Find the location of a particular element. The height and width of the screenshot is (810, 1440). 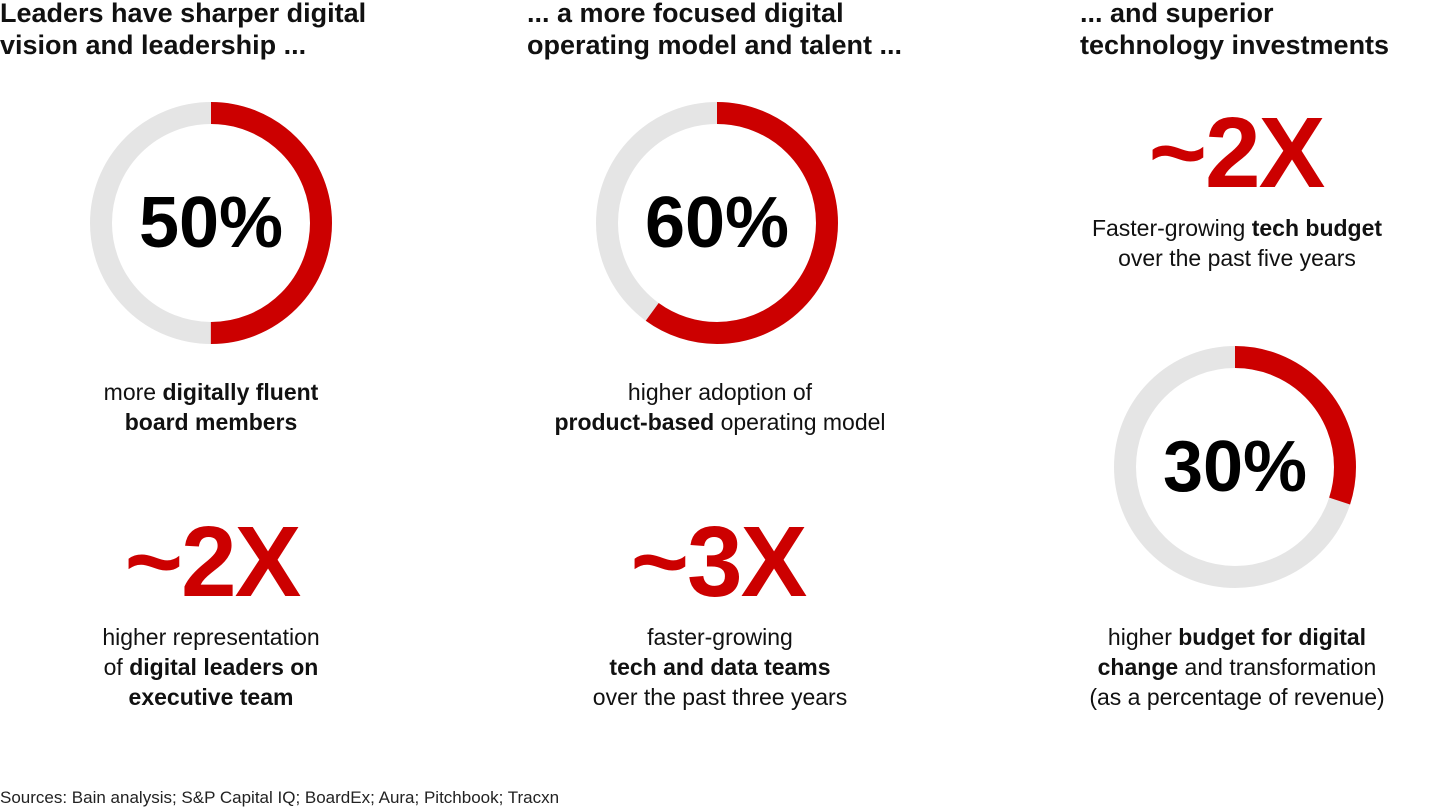

heading-line: ... a more focused digital is located at coordinates (685, 14).